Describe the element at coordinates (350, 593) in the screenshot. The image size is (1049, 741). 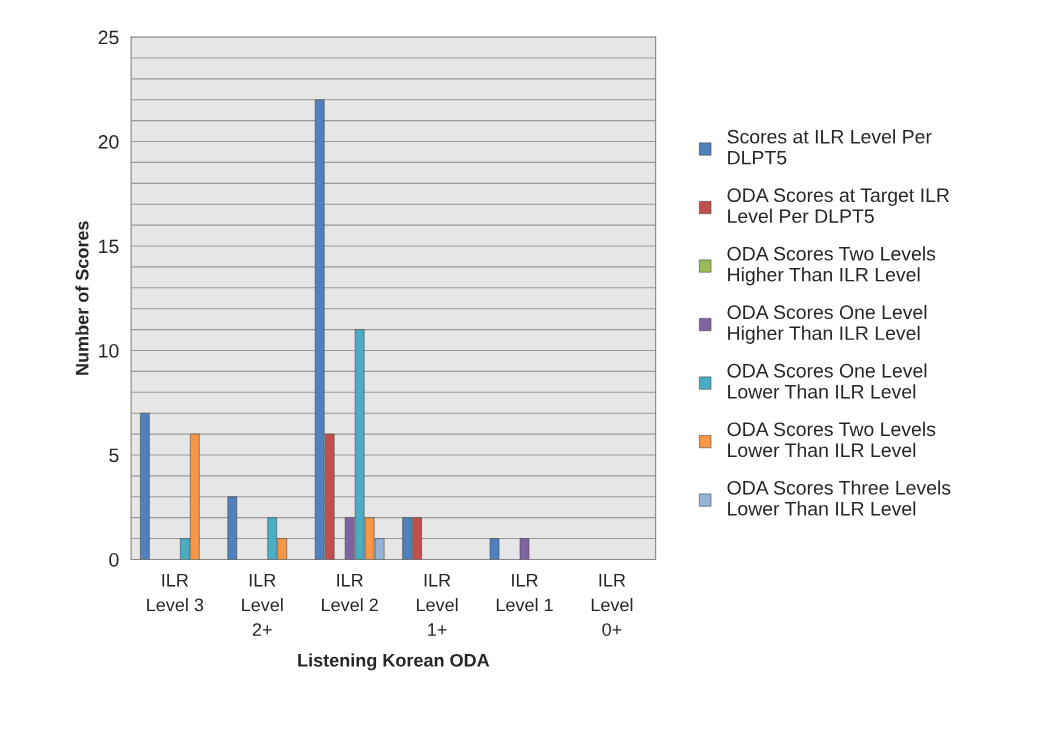
I see `x-tick-label: ILR Level 2` at that location.